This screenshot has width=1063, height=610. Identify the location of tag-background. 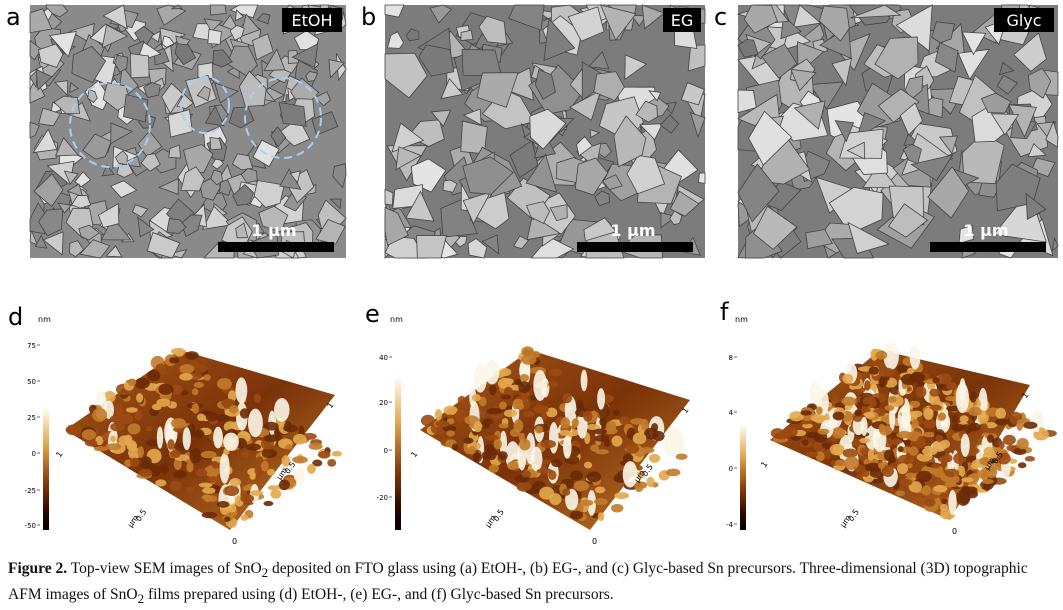
(312, 20).